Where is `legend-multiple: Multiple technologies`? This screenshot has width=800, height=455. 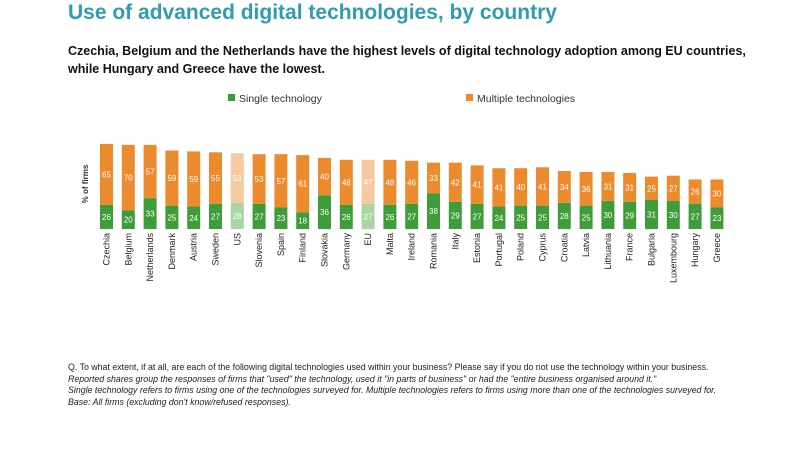
legend-multiple: Multiple technologies is located at coordinates (520, 99).